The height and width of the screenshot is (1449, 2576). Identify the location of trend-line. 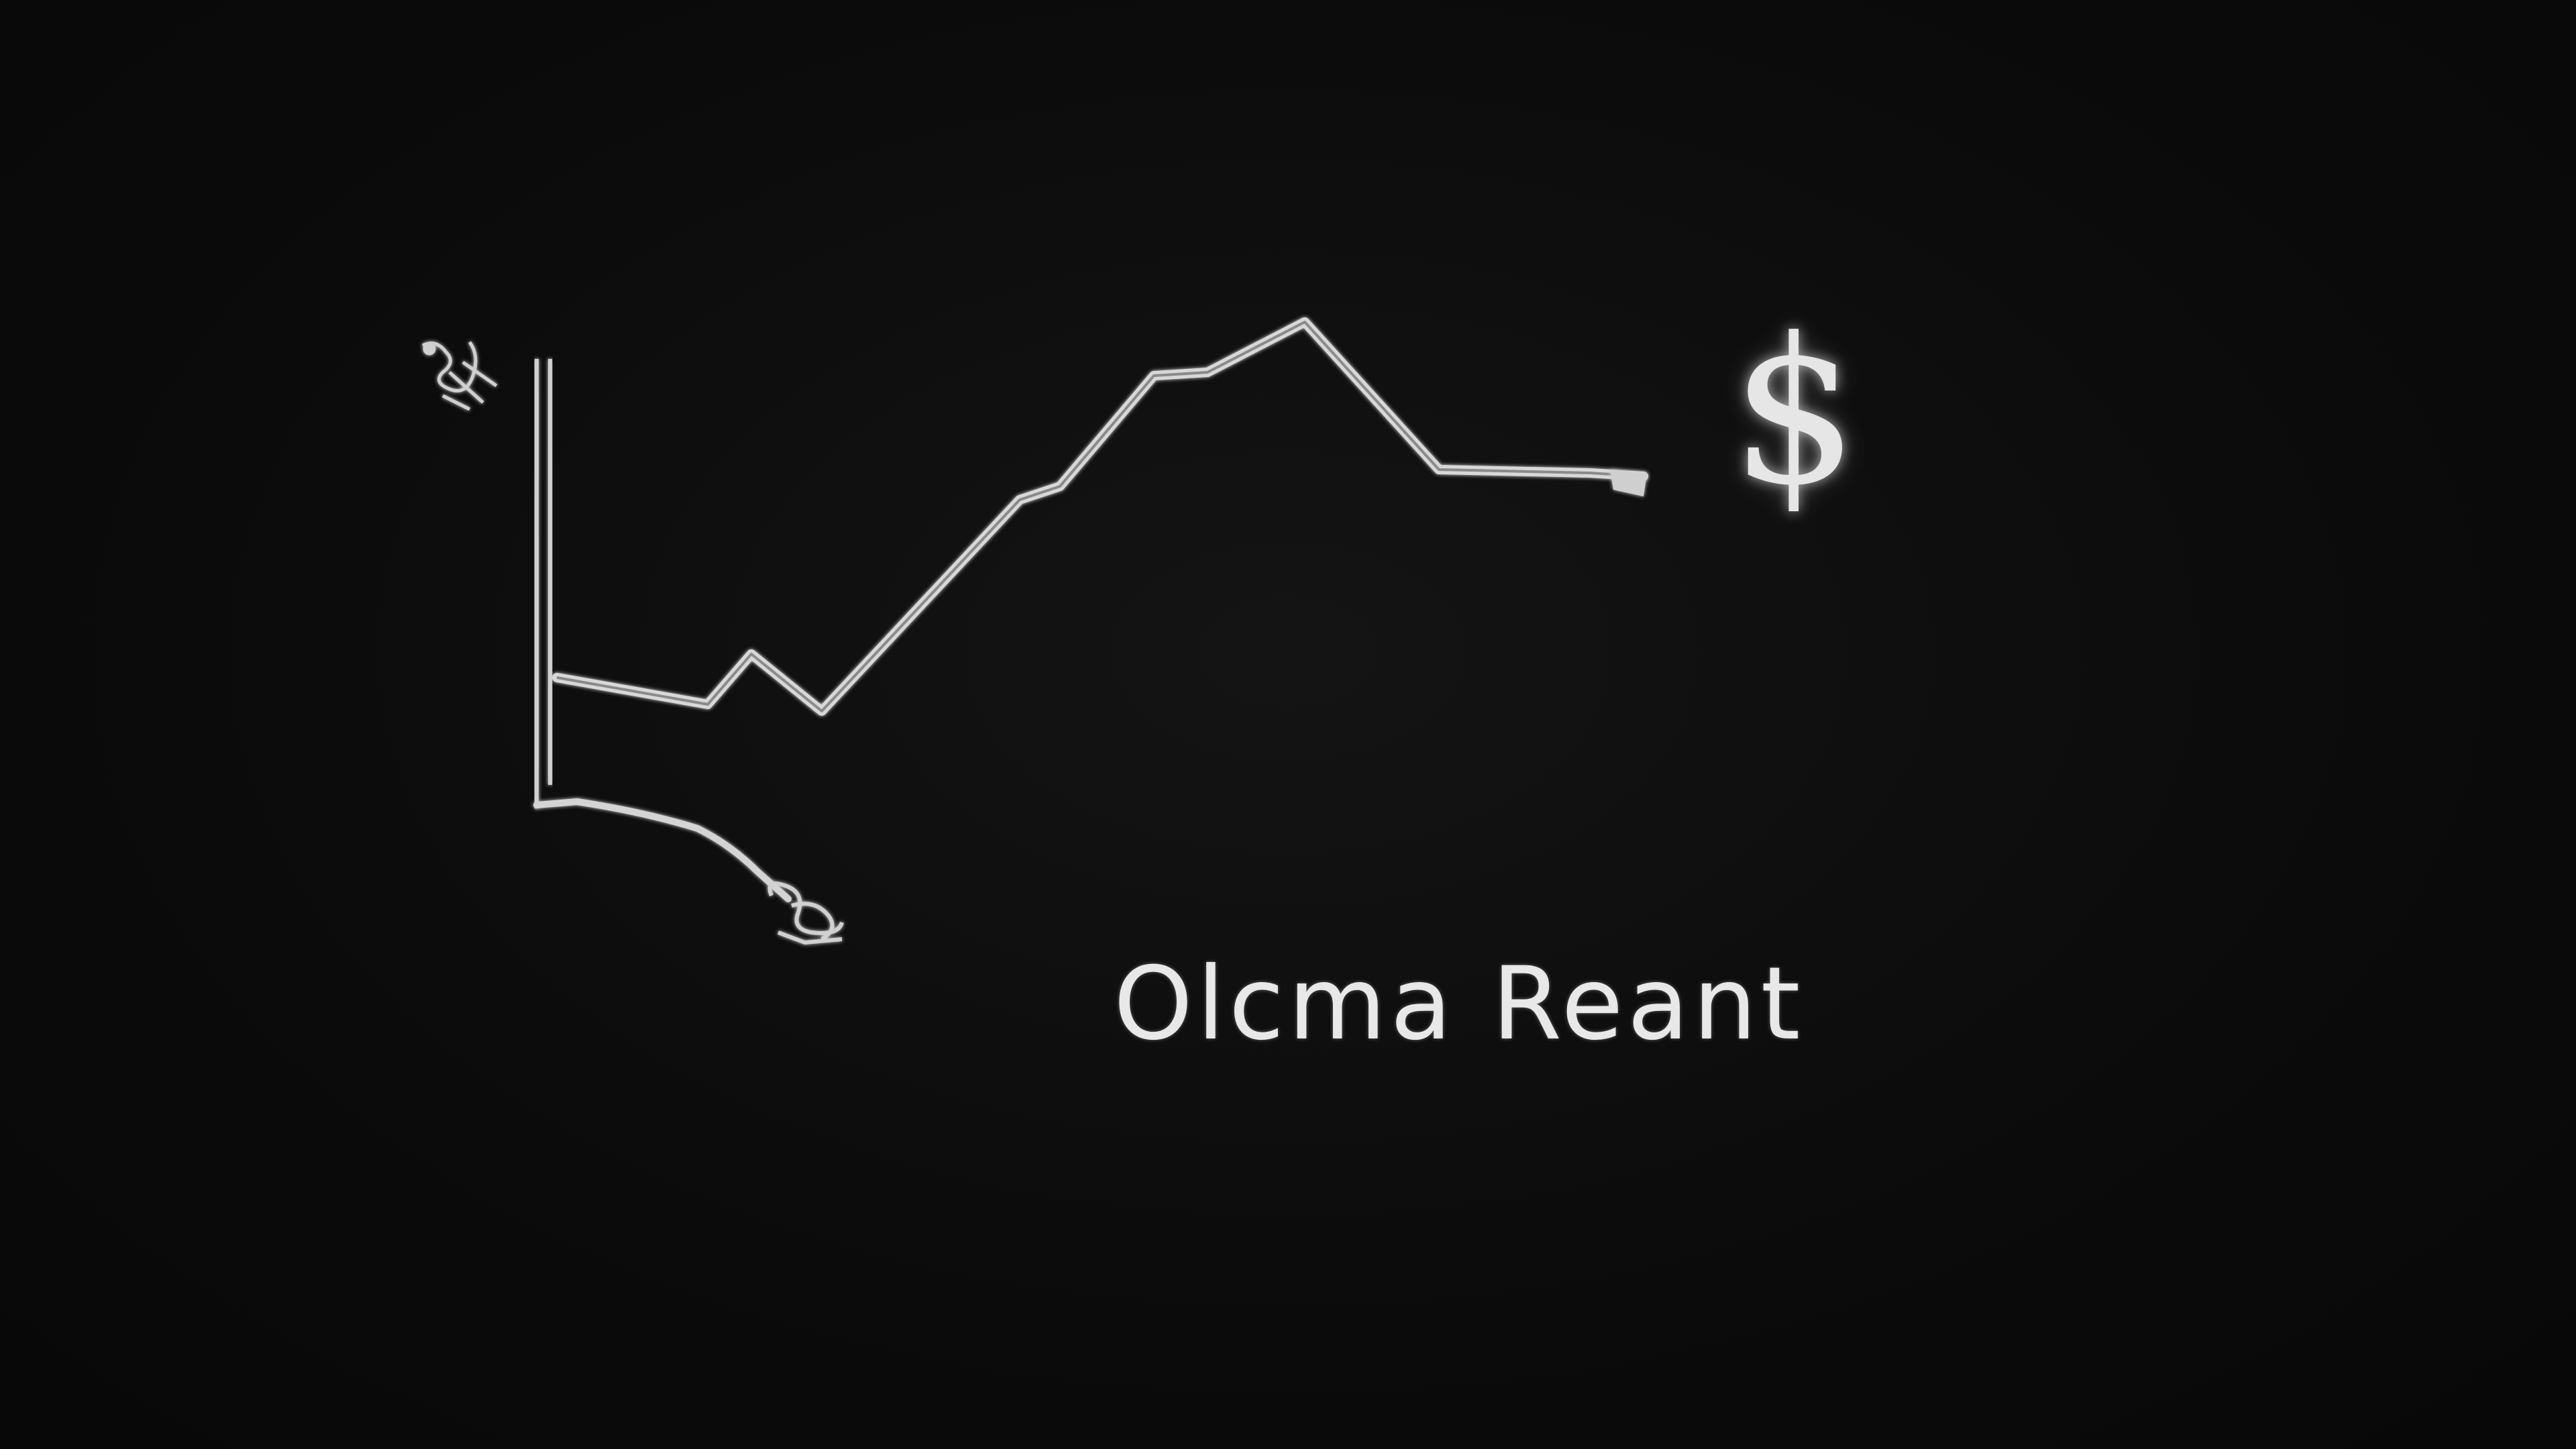
(1100, 516).